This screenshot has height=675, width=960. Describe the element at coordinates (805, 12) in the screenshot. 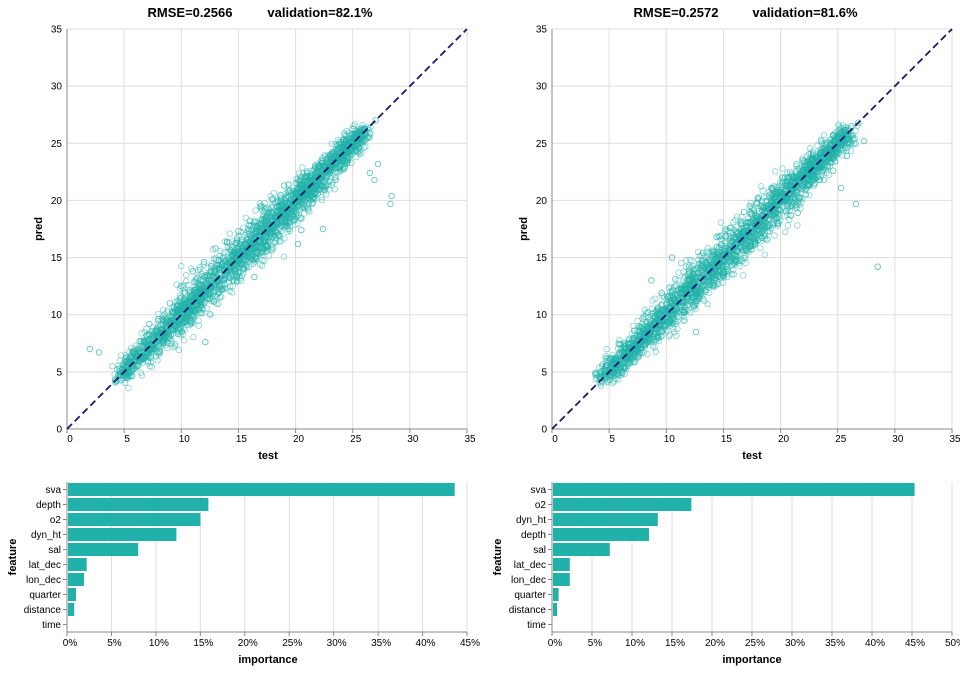

I see `chart-title-validation: validation=81.6%` at that location.